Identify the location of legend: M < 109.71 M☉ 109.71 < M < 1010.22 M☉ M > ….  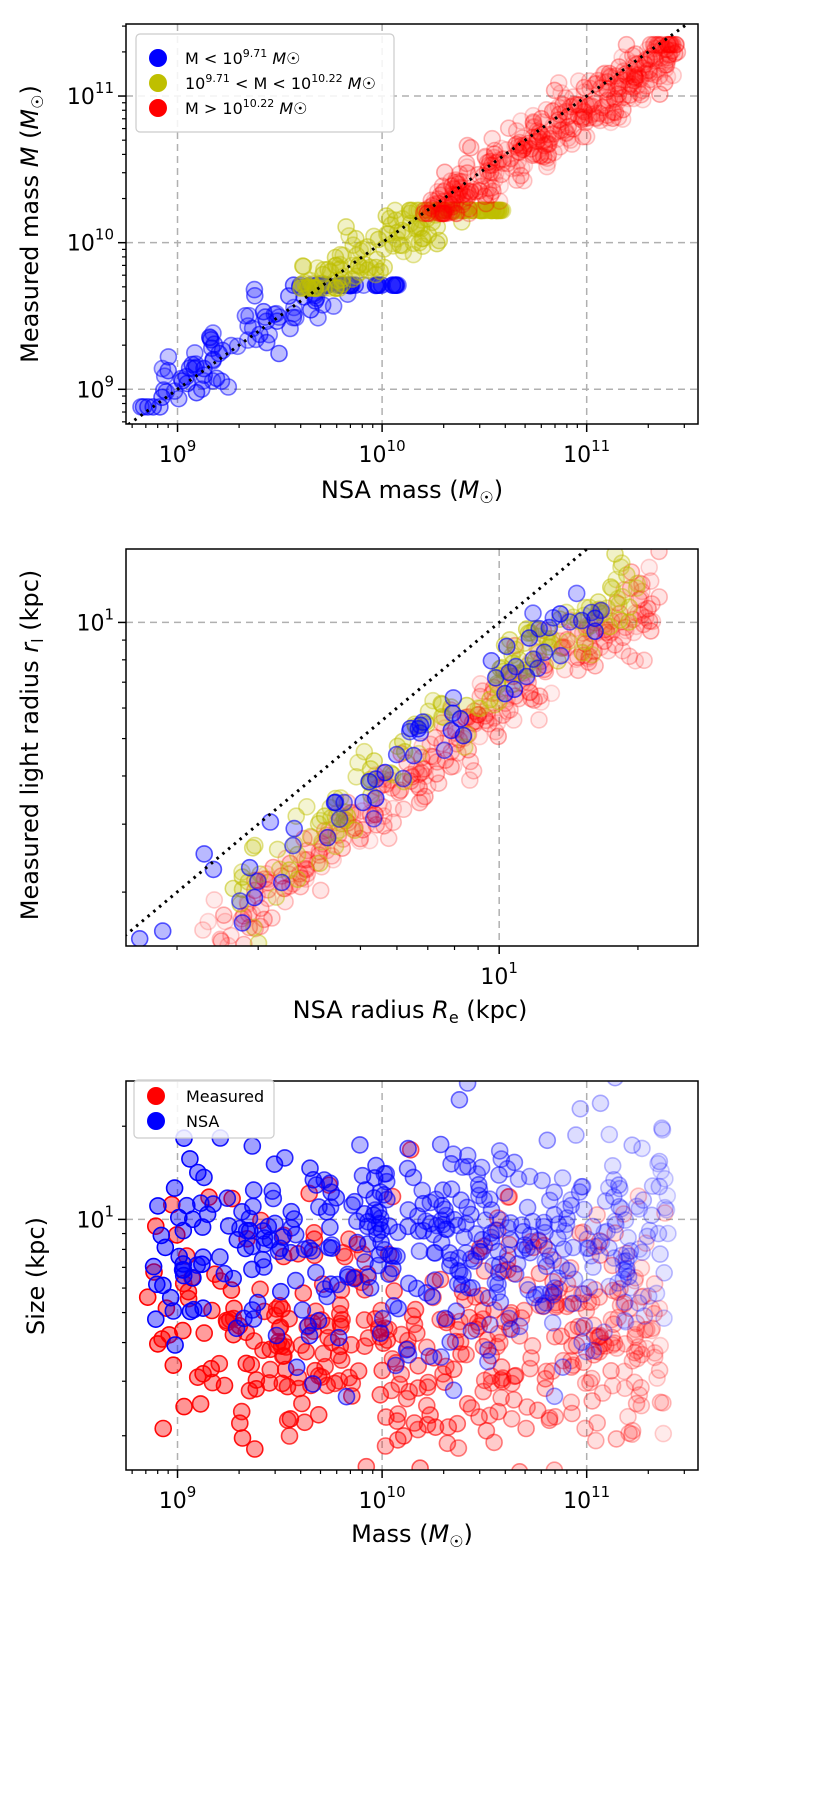
(265, 83).